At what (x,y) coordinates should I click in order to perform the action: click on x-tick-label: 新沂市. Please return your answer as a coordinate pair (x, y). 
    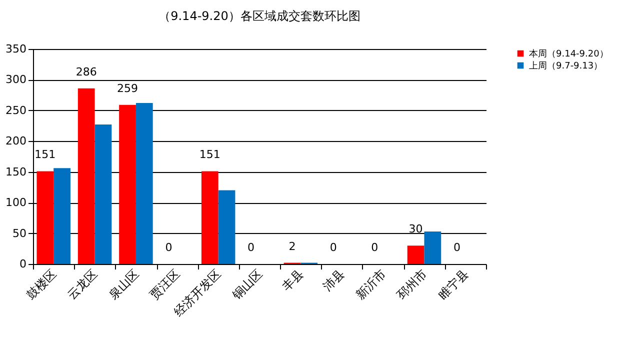
    Looking at the image, I should click on (370, 284).